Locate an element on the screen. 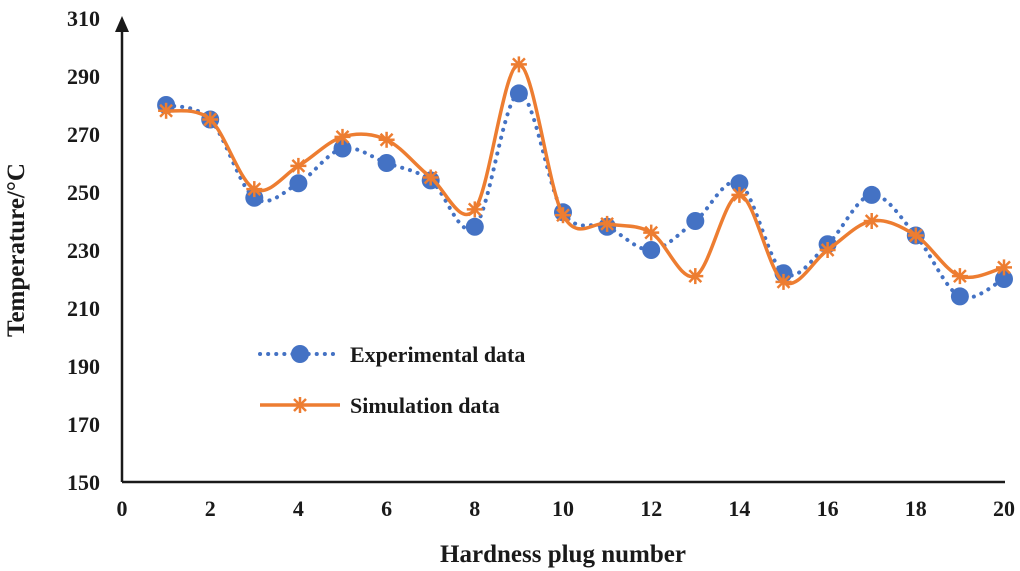  y-tick-label: 170 is located at coordinates (83, 424).